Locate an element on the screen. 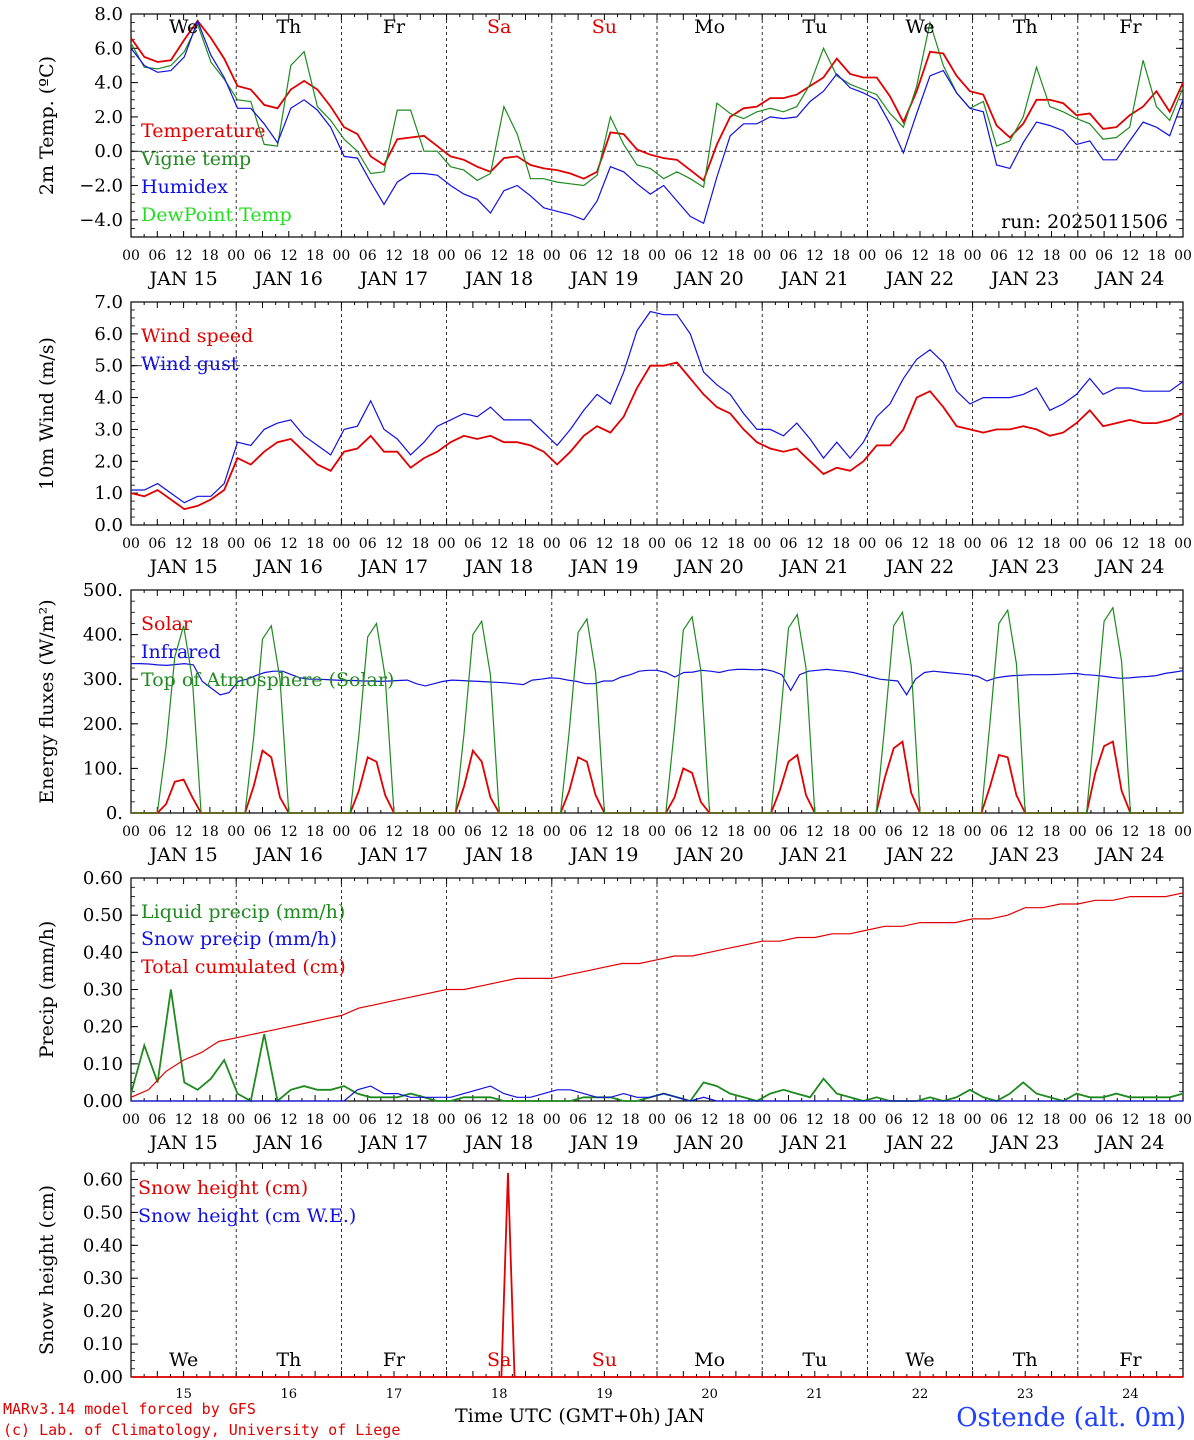  y-tick-label: 0.50 is located at coordinates (103, 1212).